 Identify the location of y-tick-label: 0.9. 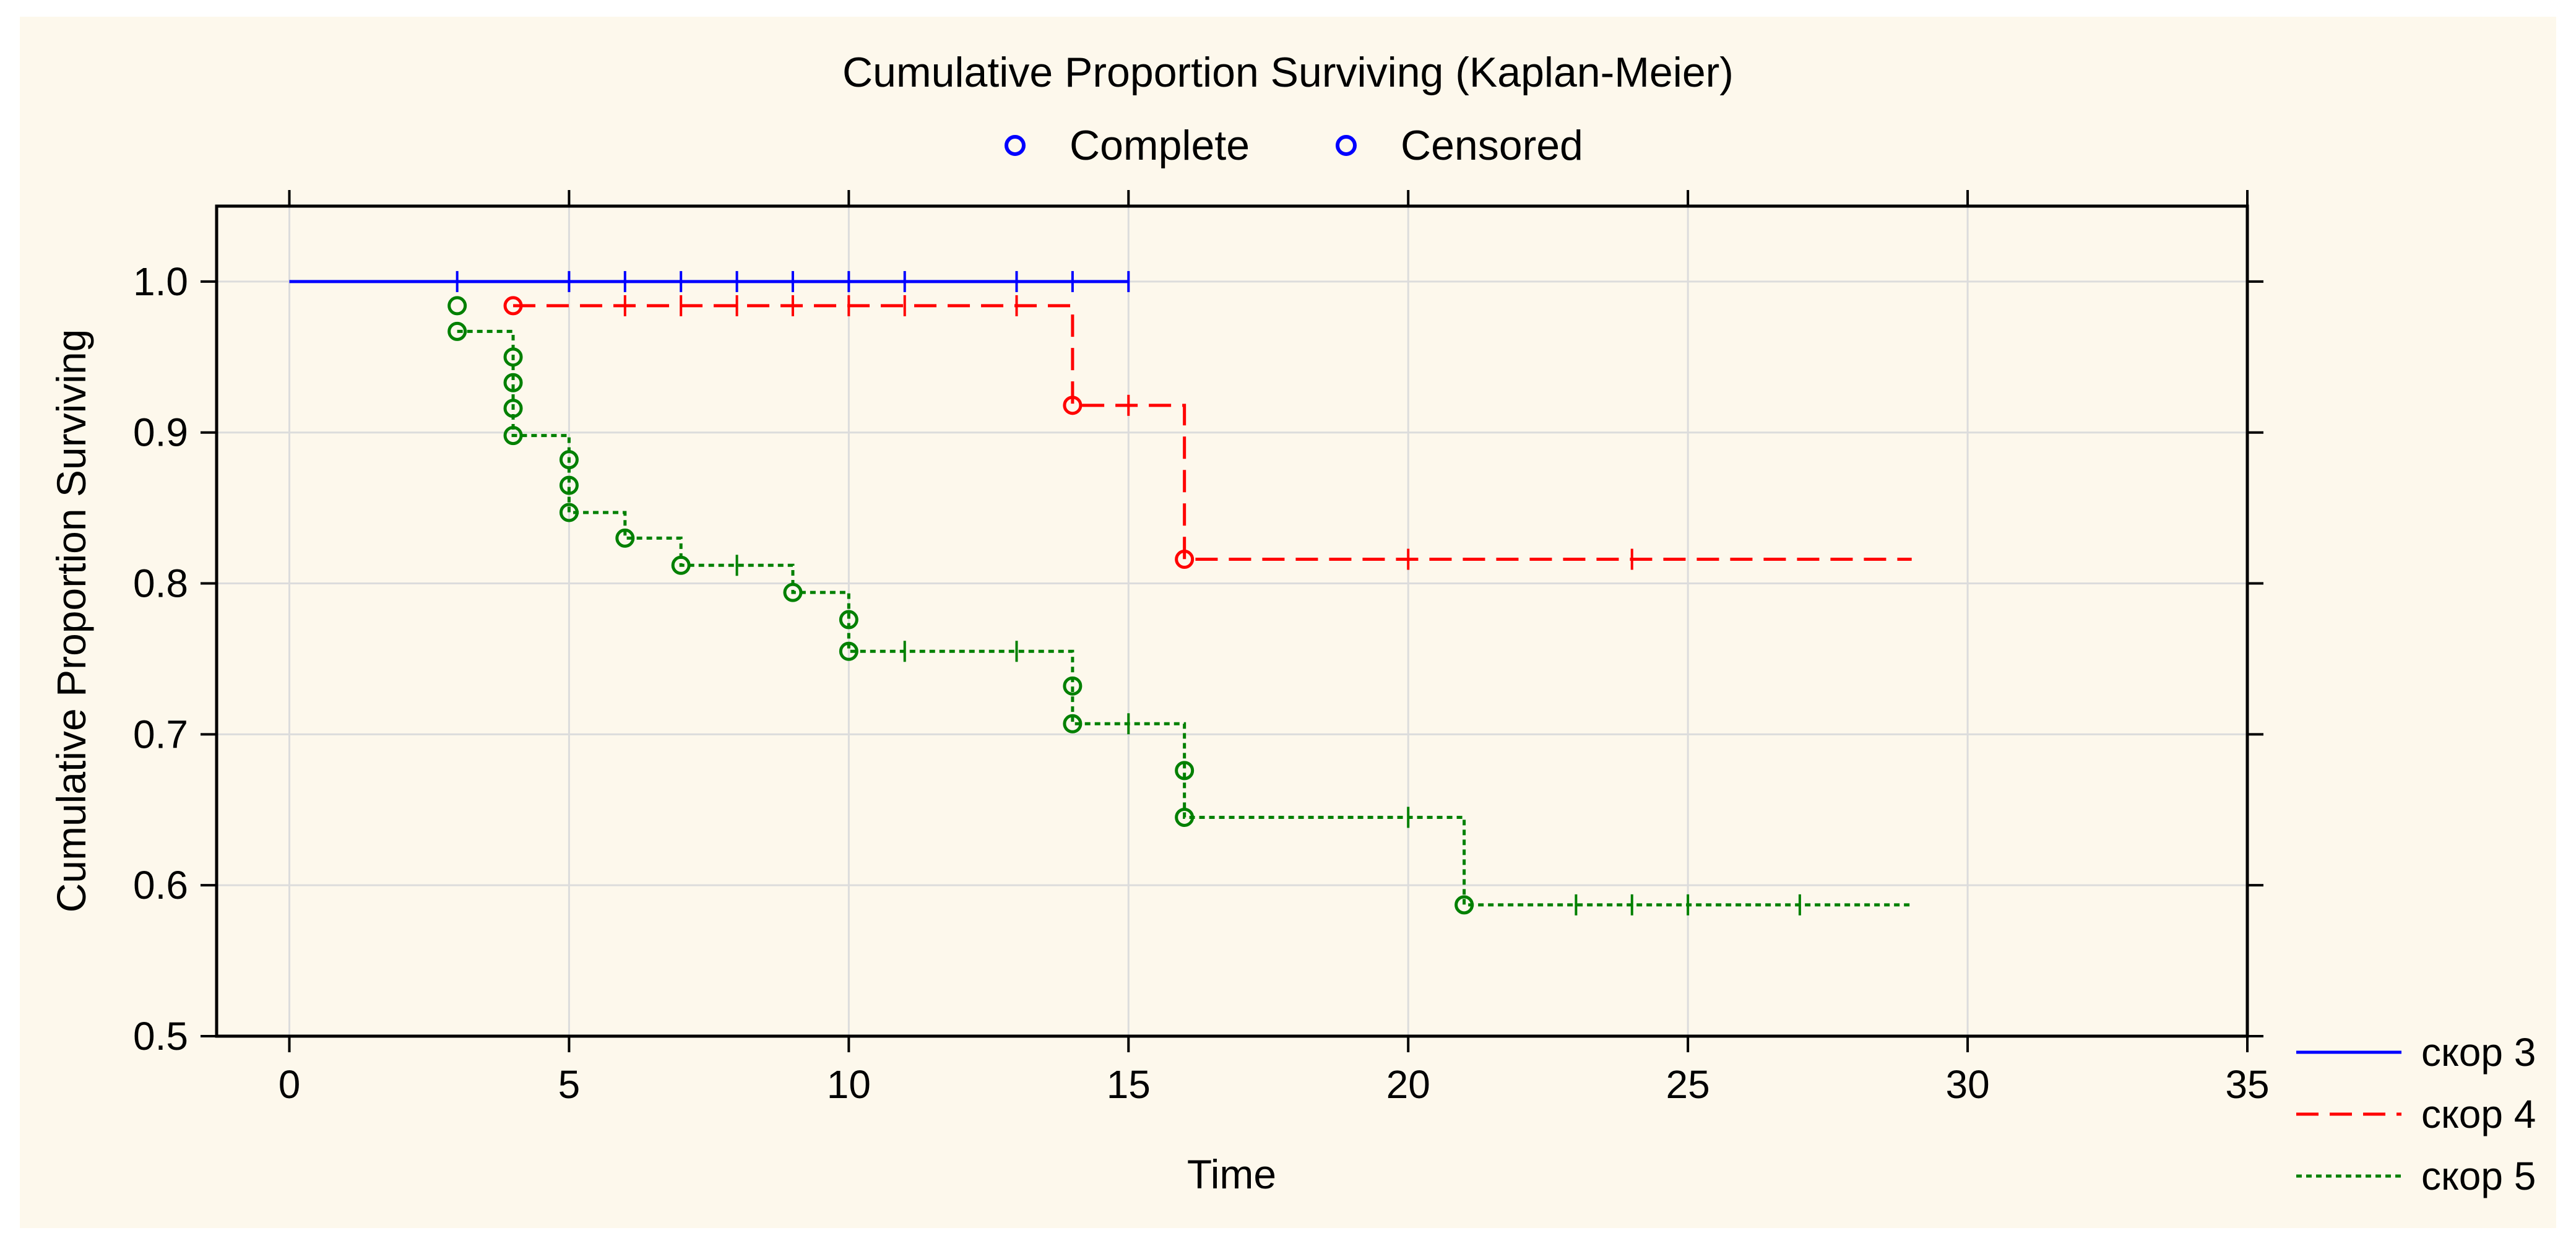
(160, 432).